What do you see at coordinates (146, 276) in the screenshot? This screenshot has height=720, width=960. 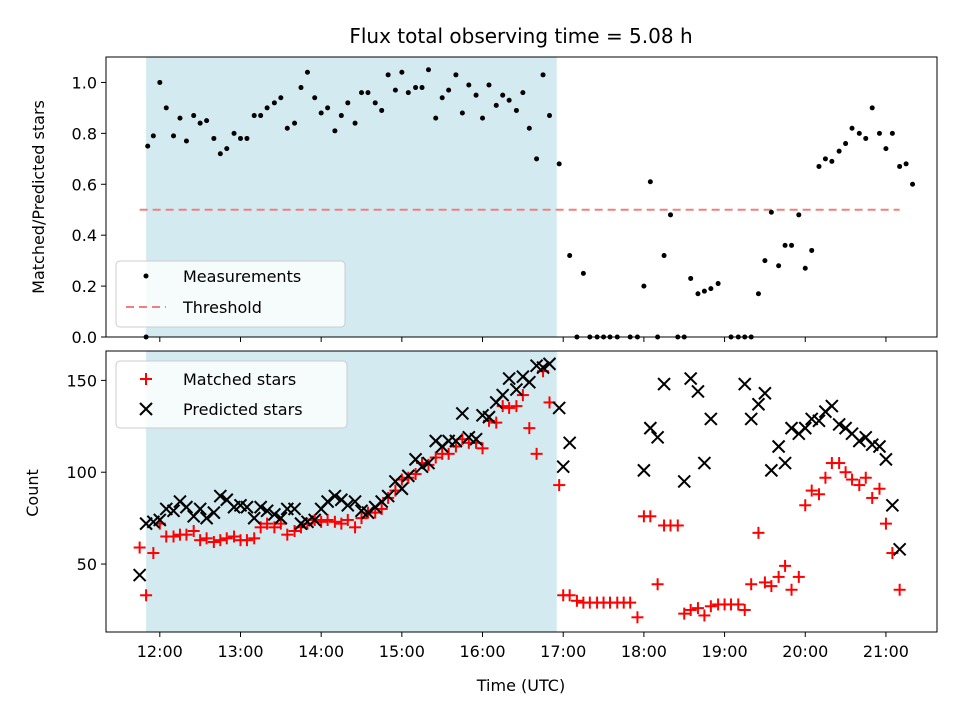 I see `legend-marker-measurements` at bounding box center [146, 276].